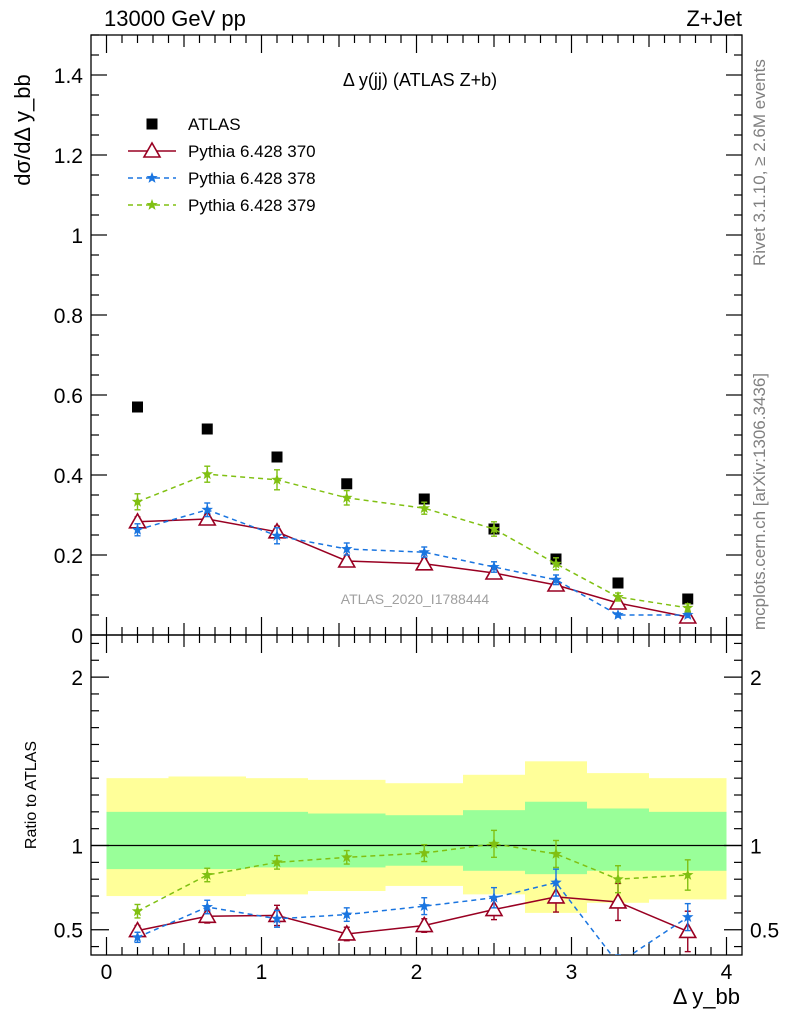  What do you see at coordinates (252, 178) in the screenshot?
I see `legend-label: Pythia 6.428 378` at bounding box center [252, 178].